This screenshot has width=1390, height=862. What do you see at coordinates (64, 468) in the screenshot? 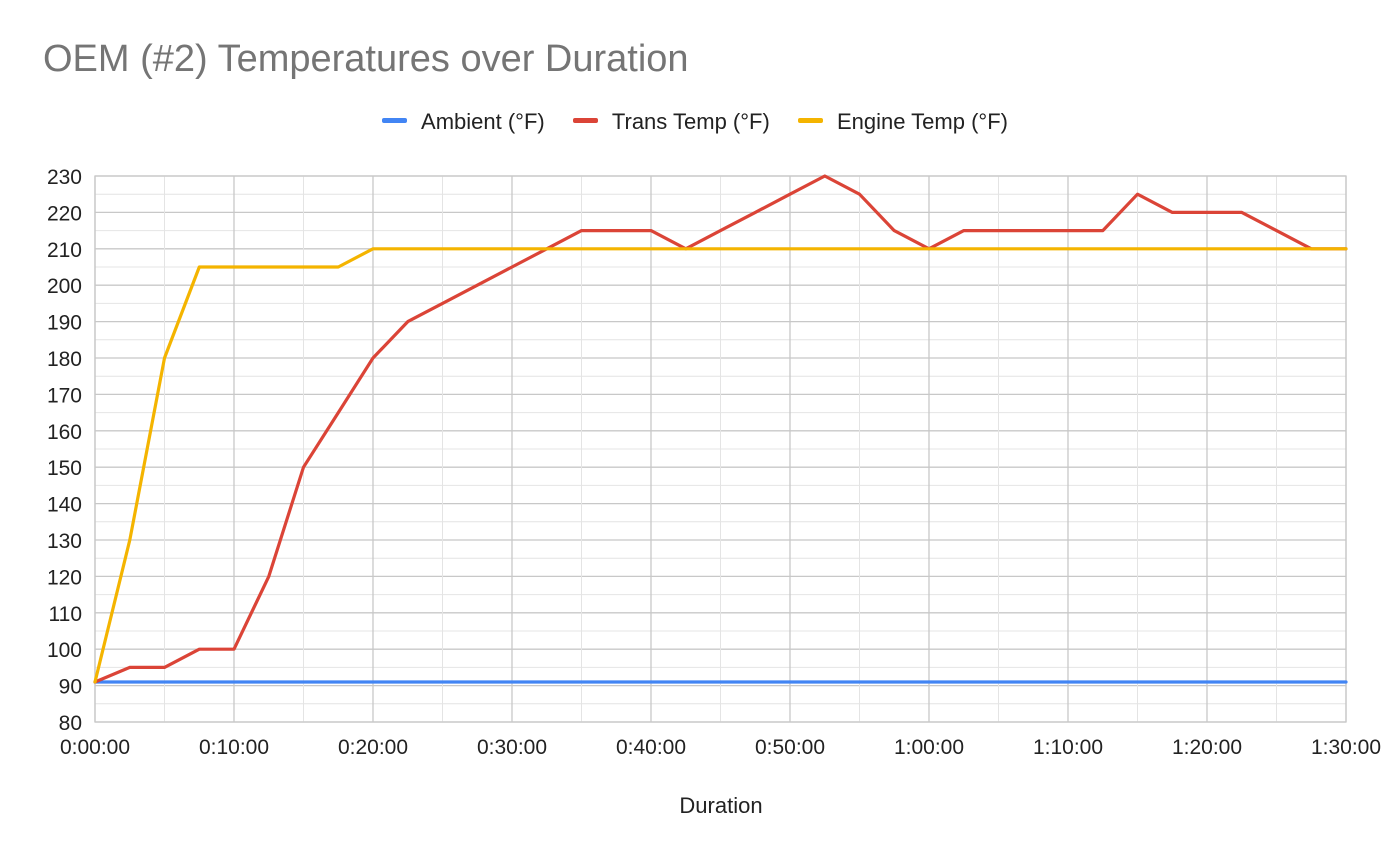
I see `y-tick-label: 150` at bounding box center [64, 468].